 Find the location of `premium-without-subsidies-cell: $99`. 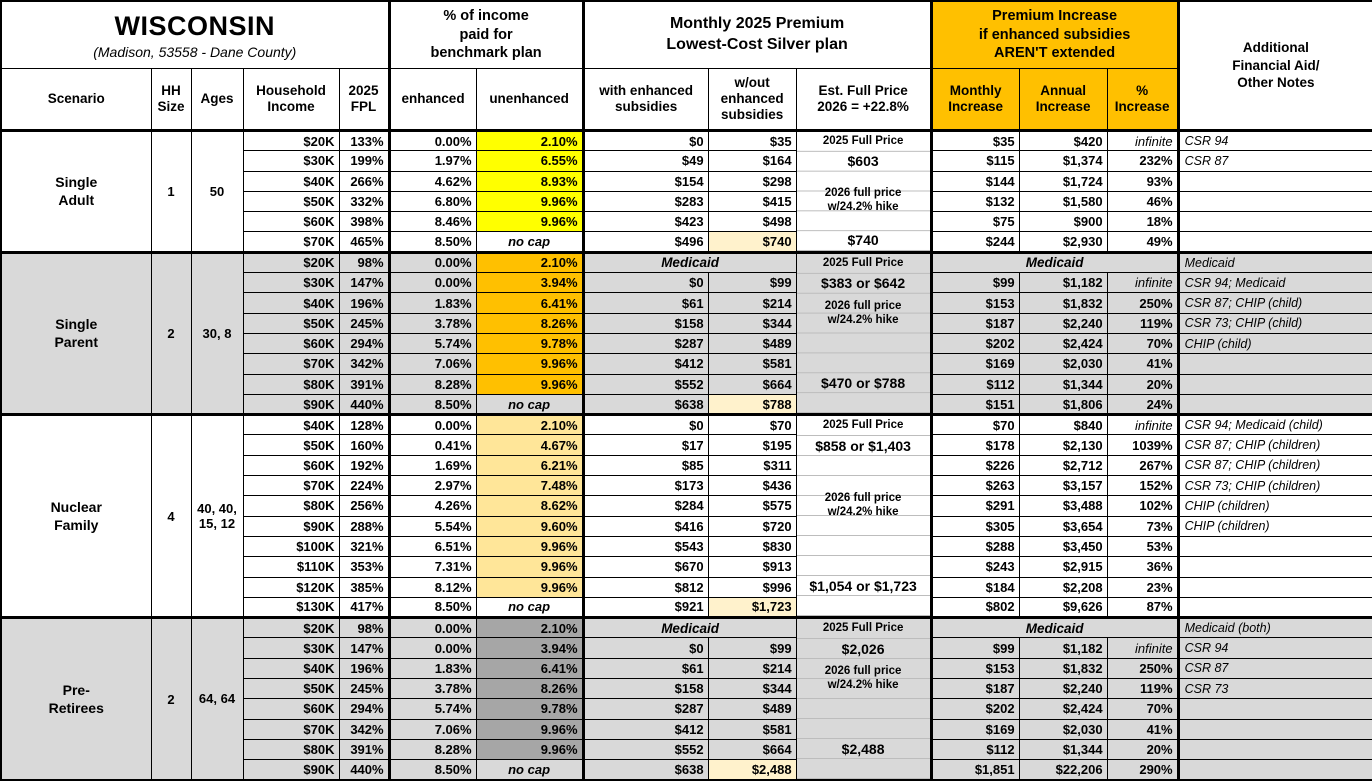

premium-without-subsidies-cell: $99 is located at coordinates (752, 283).